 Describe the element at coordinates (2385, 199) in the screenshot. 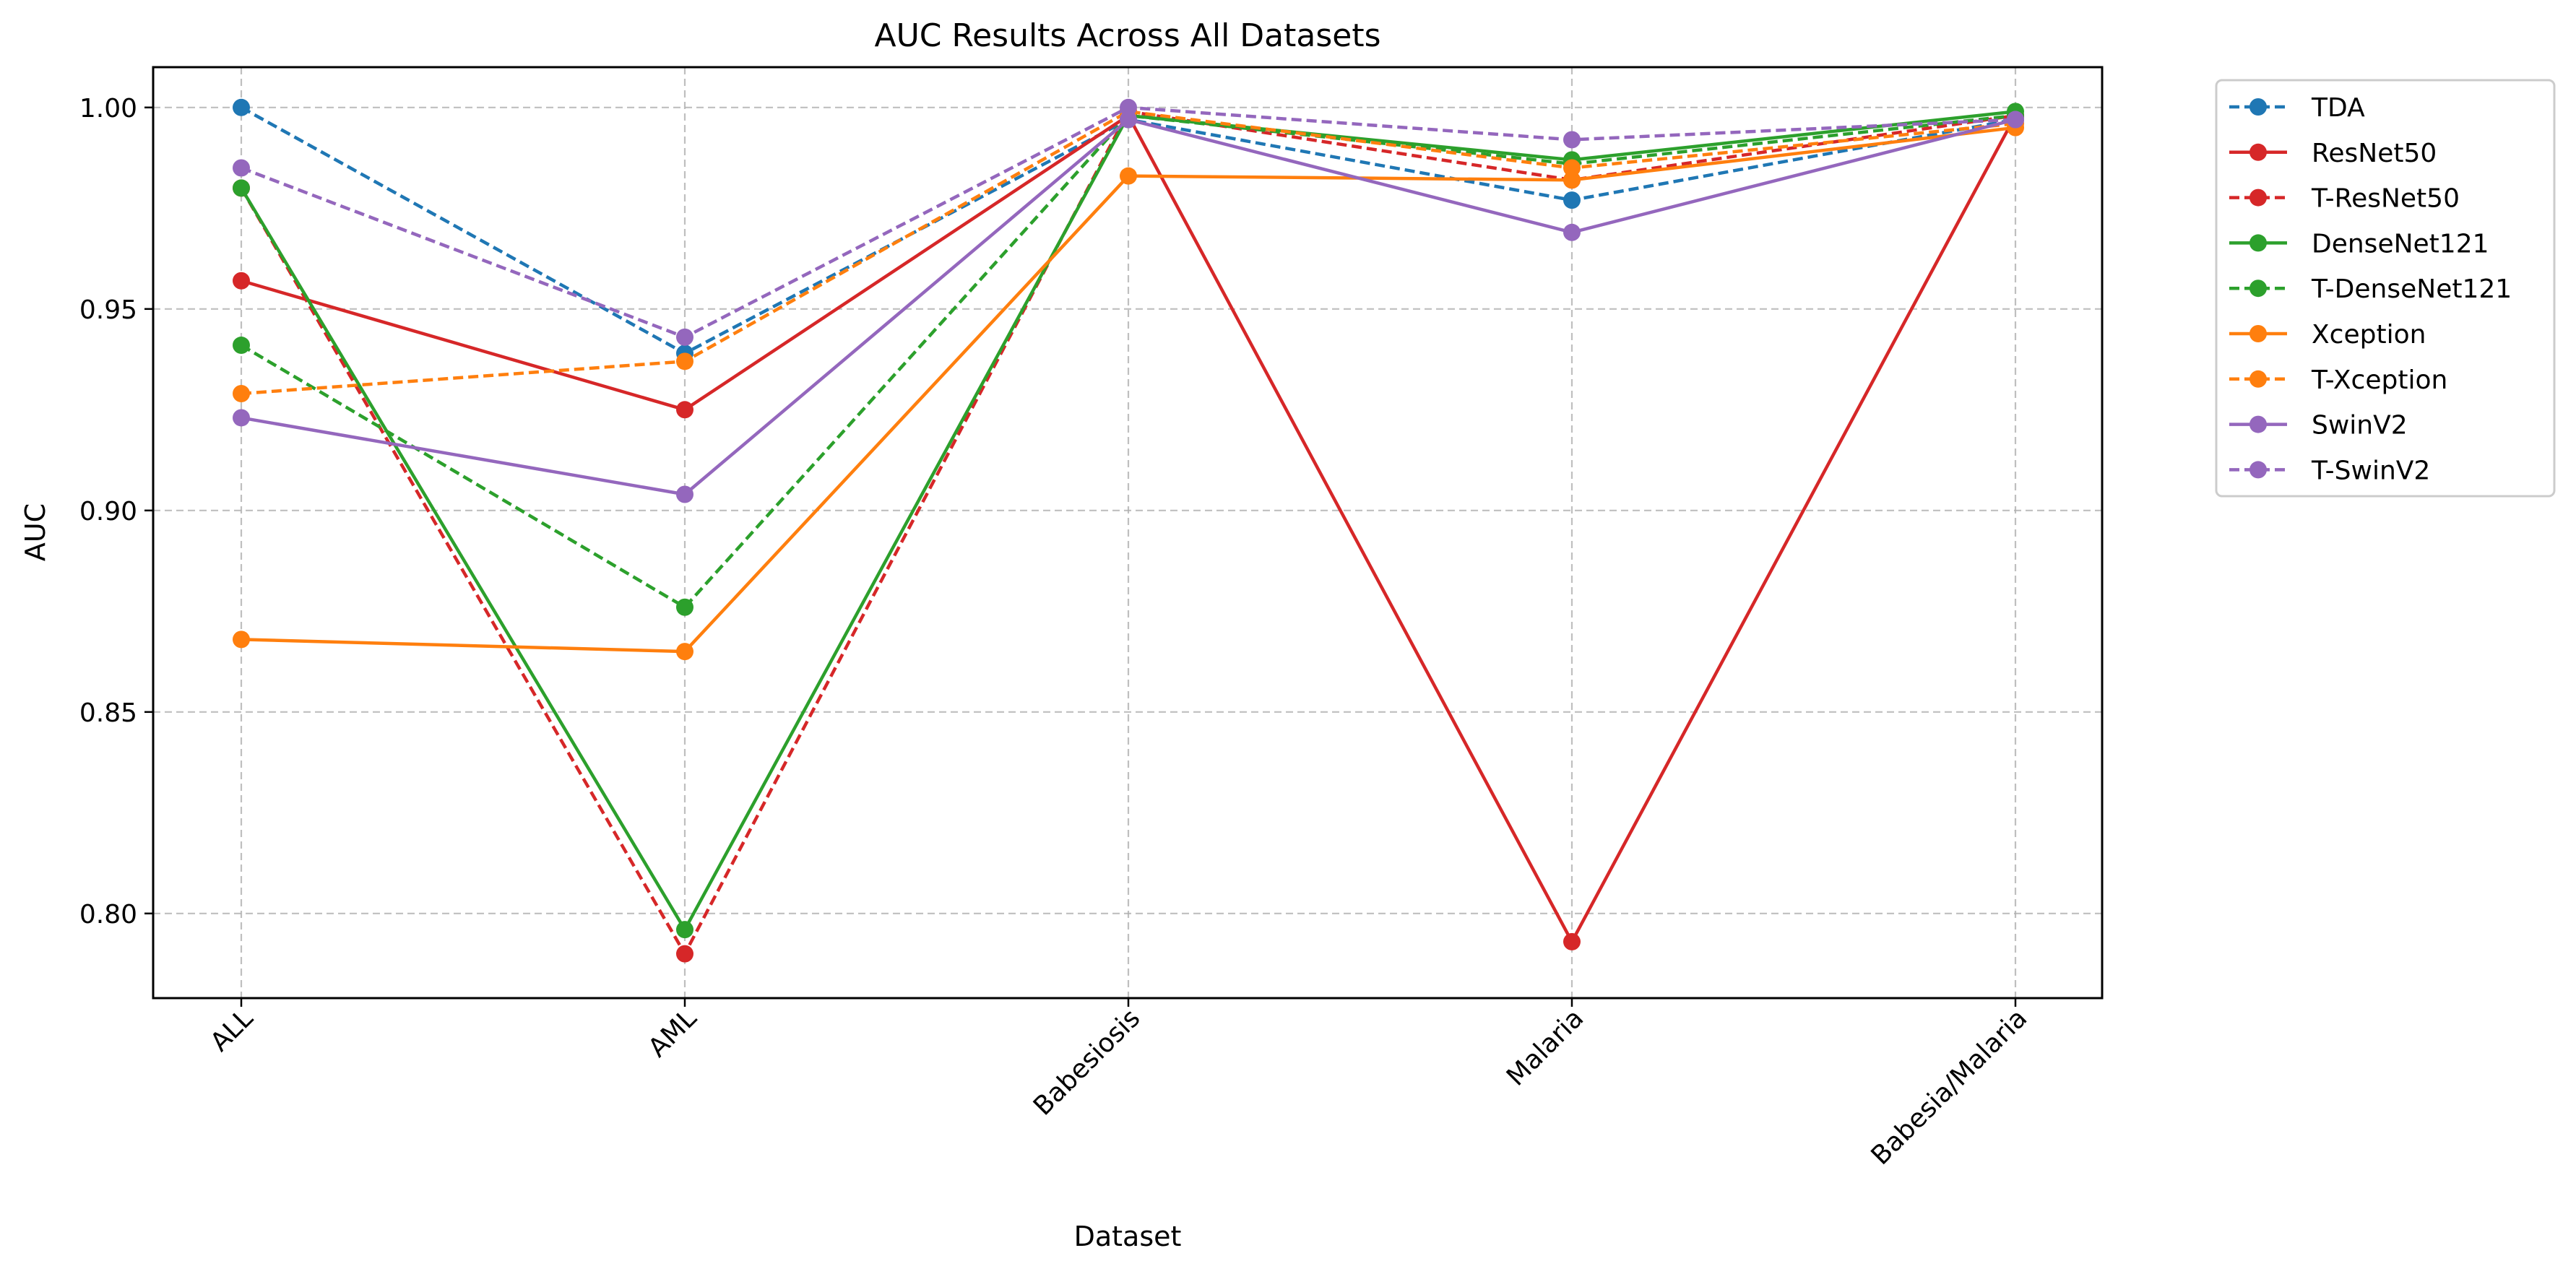

I see `legend-label: T-ResNet50` at that location.